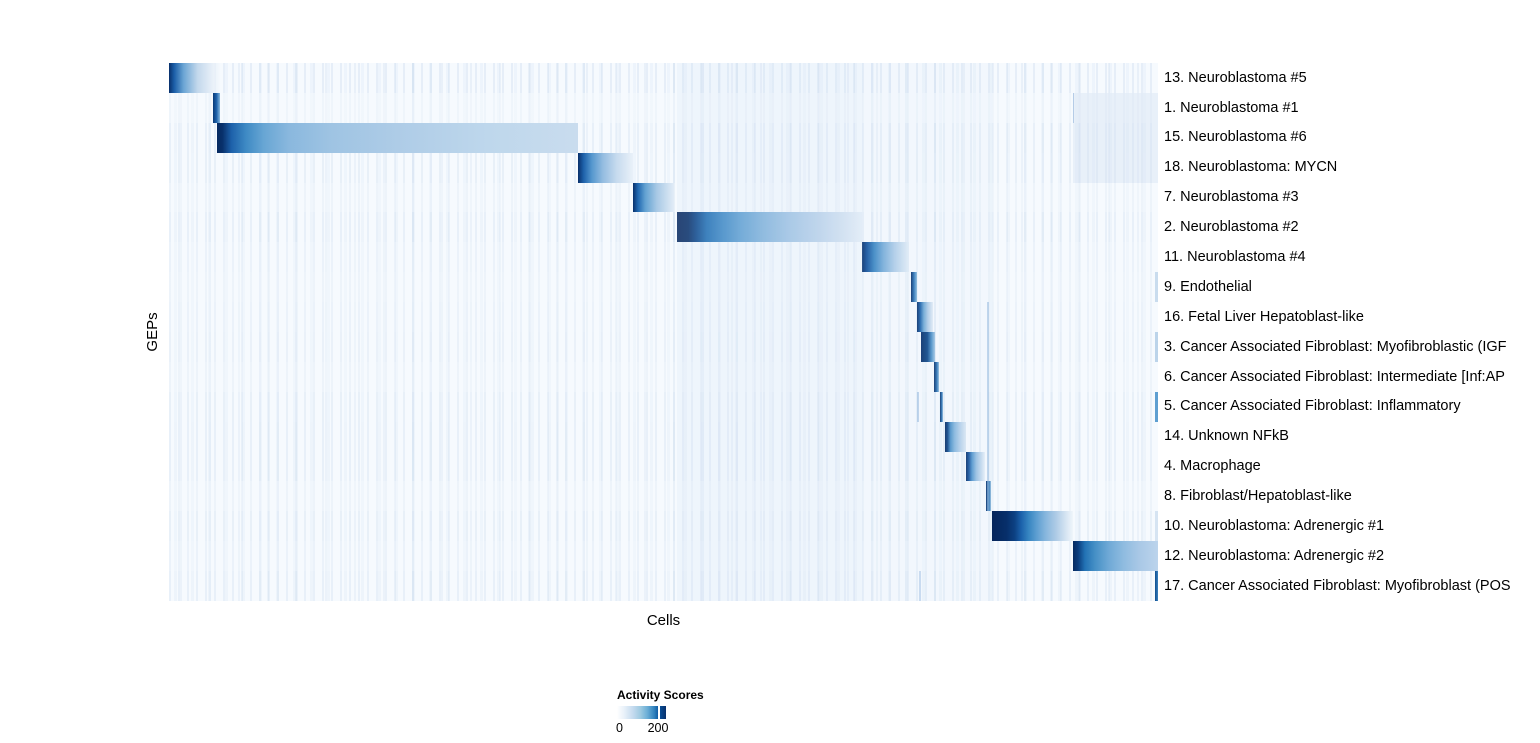 This screenshot has height=743, width=1540. What do you see at coordinates (1231, 107) in the screenshot?
I see `row-label: 1. Neuroblastoma #1` at bounding box center [1231, 107].